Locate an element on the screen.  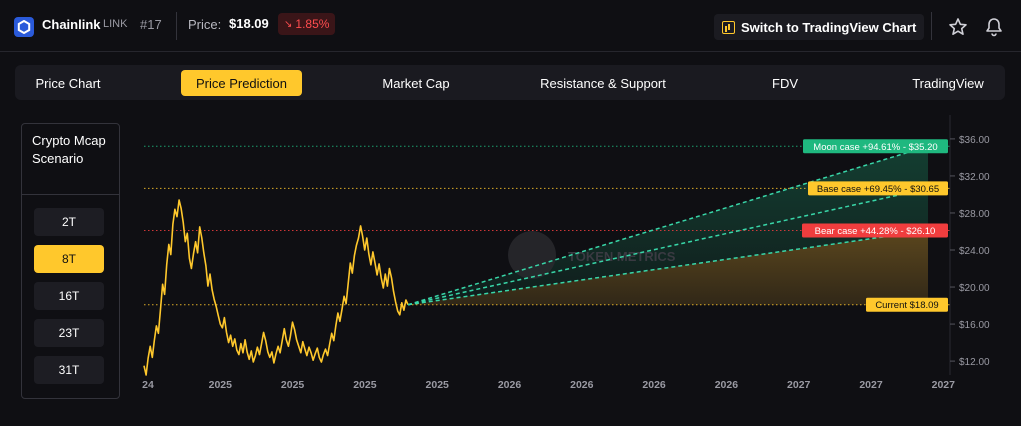
mcap-scenario-panel: Crypto Mcap Scenario 2T 8T 16T 23T 31T is located at coordinates (70, 261).